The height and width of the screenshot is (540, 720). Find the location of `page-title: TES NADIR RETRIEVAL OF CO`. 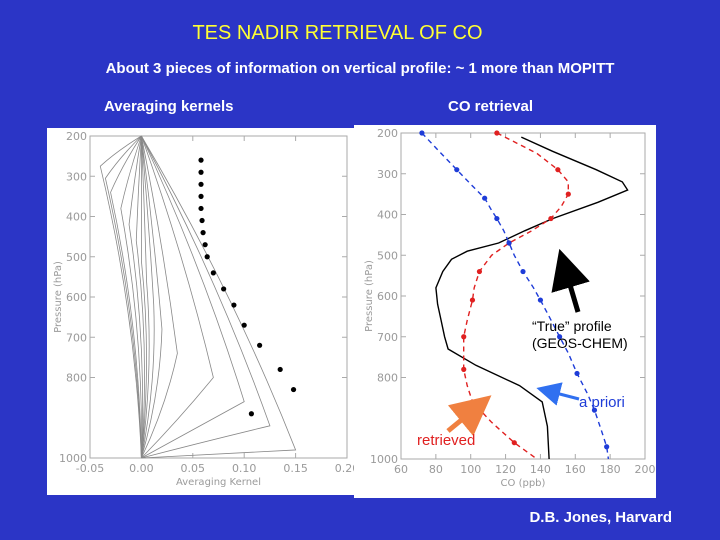

page-title: TES NADIR RETRIEVAL OF CO is located at coordinates (337, 33).